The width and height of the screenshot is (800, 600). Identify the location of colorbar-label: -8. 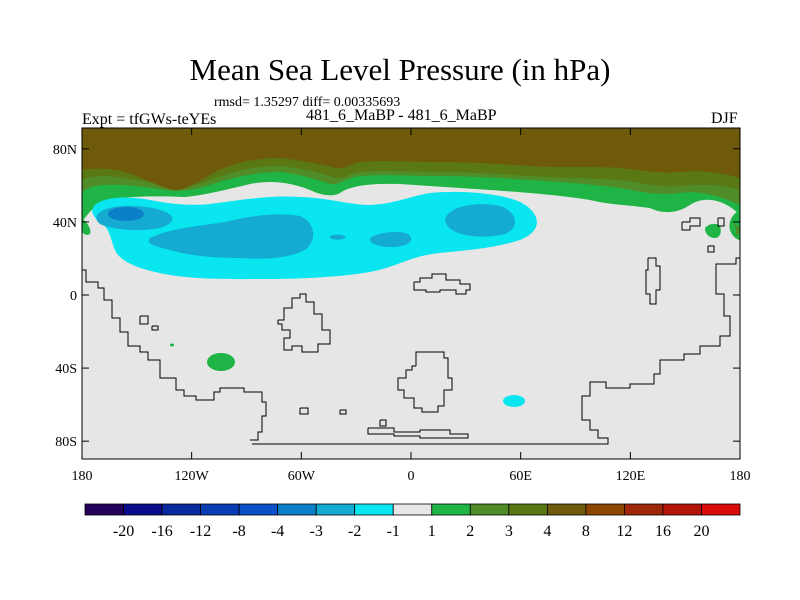
(238, 531).